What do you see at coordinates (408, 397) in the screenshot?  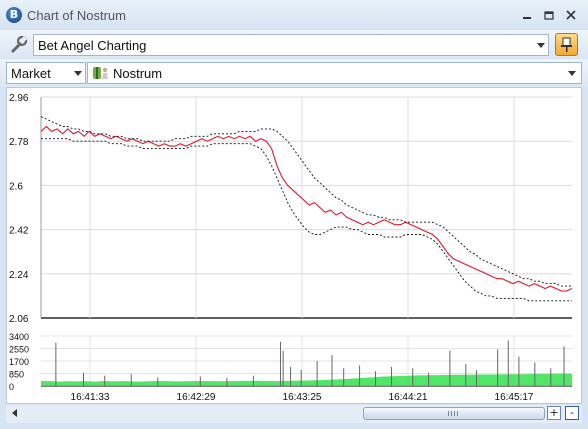 I see `time-tick-label: 16:44:21` at bounding box center [408, 397].